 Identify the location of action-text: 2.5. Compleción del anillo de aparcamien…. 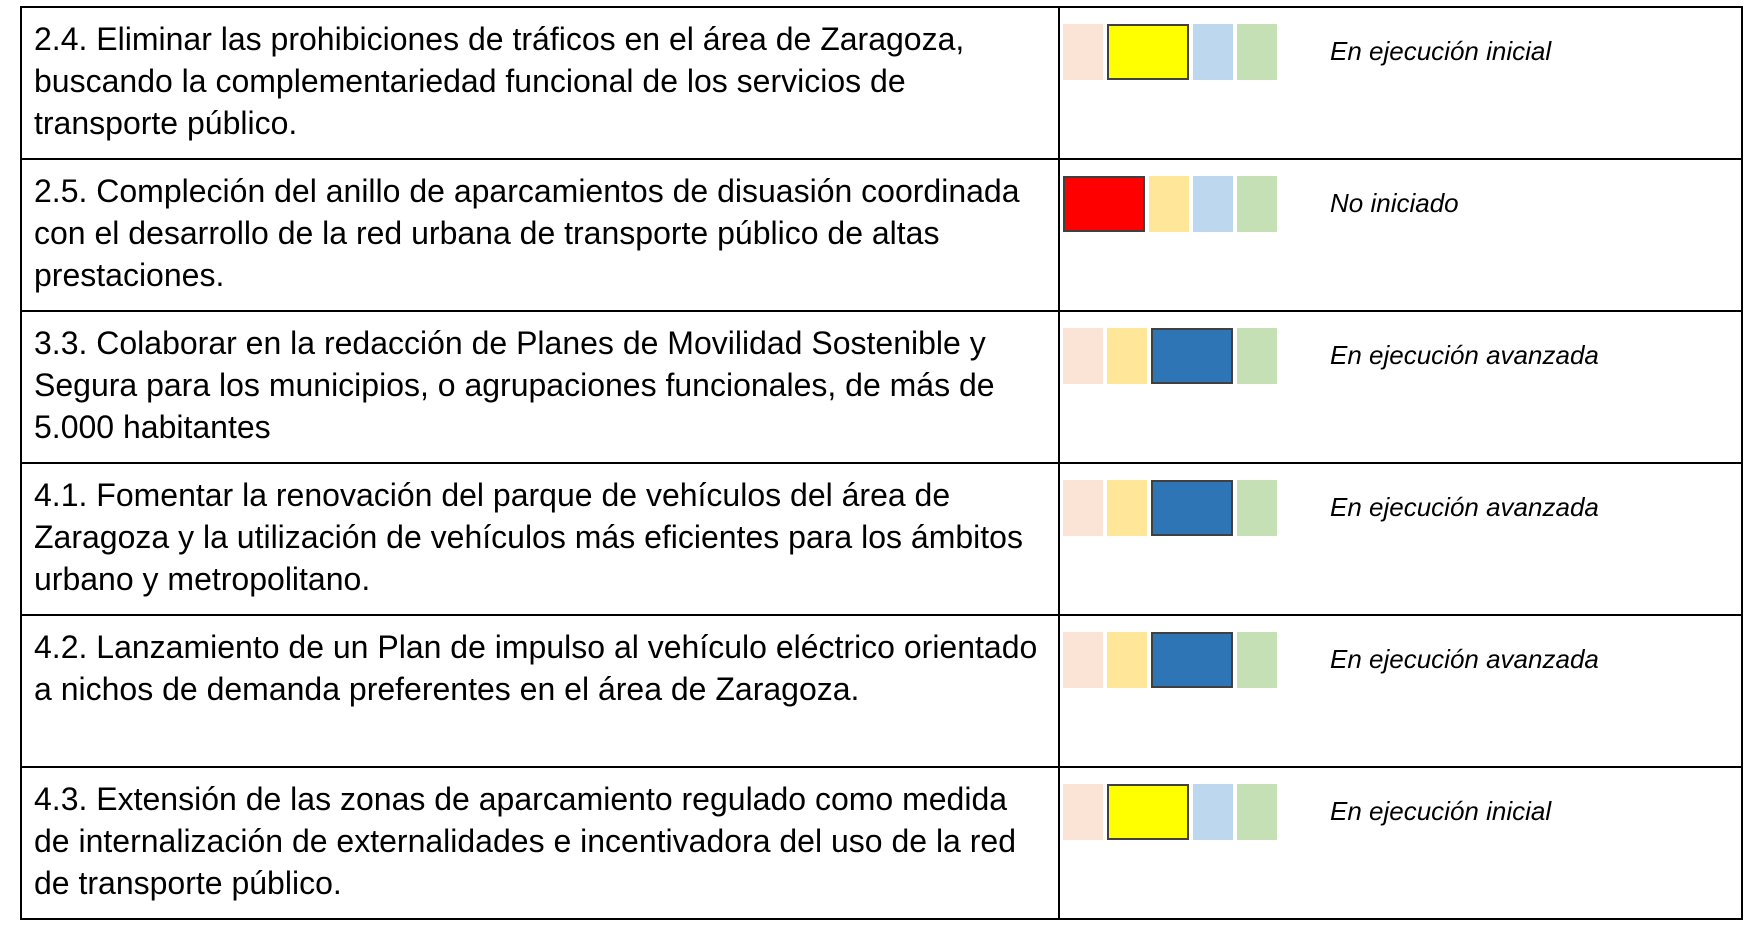
(541, 235).